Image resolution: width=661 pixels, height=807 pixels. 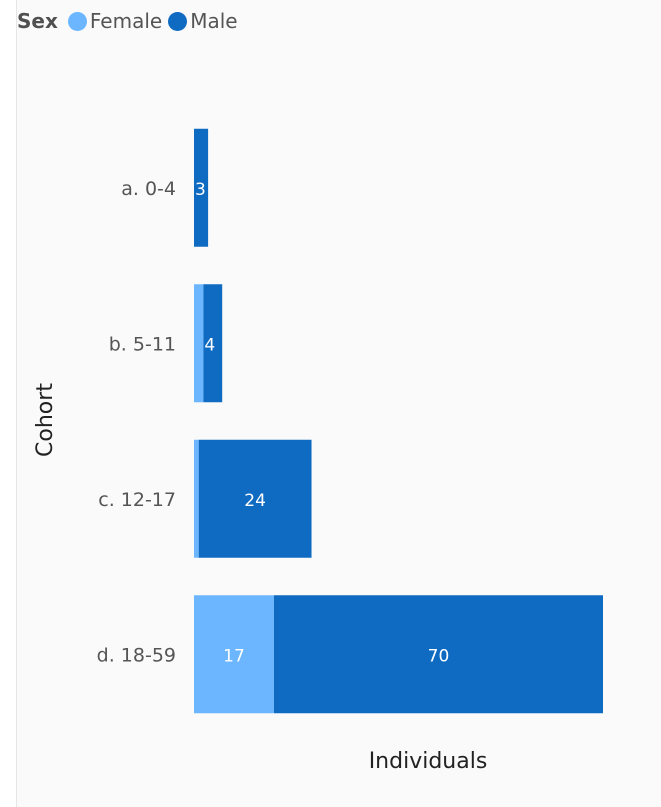 What do you see at coordinates (45, 420) in the screenshot?
I see `y-axis-title: Cohort` at bounding box center [45, 420].